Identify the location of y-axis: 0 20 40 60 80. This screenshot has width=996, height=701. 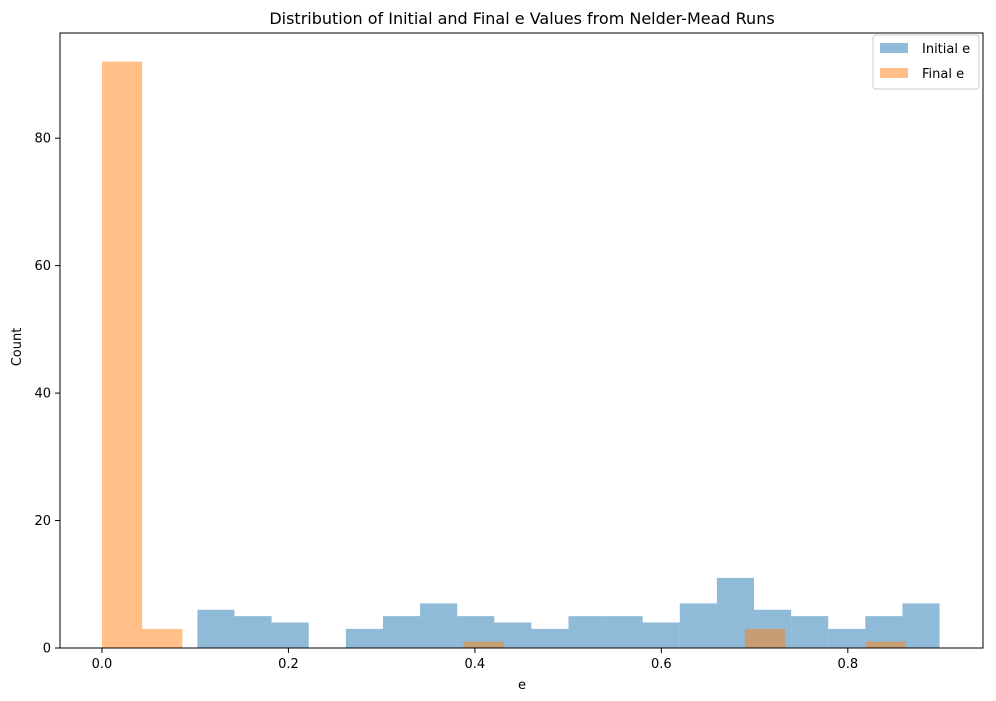
(47, 394).